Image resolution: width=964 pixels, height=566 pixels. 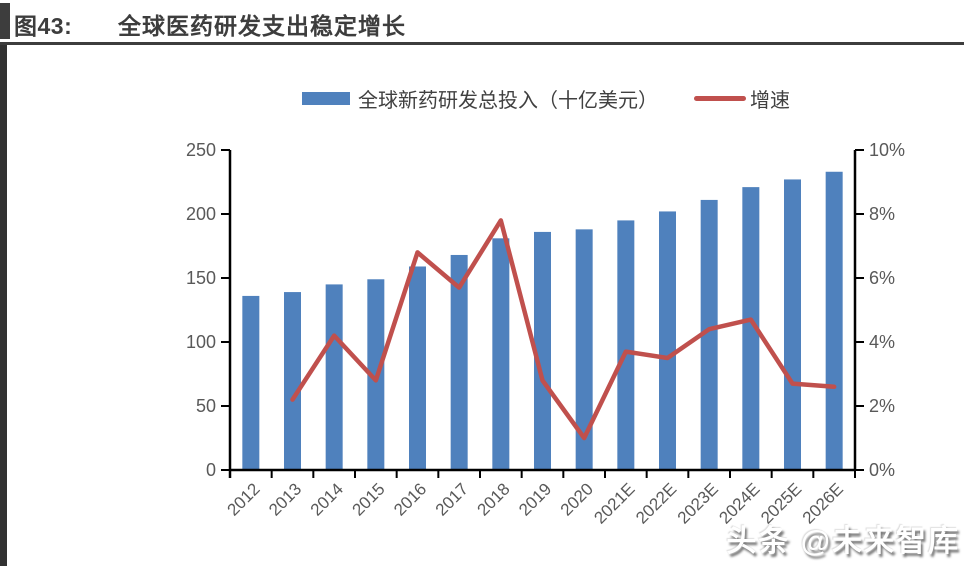 I want to click on right-axis-tick-label: 0%, so click(x=882, y=470).